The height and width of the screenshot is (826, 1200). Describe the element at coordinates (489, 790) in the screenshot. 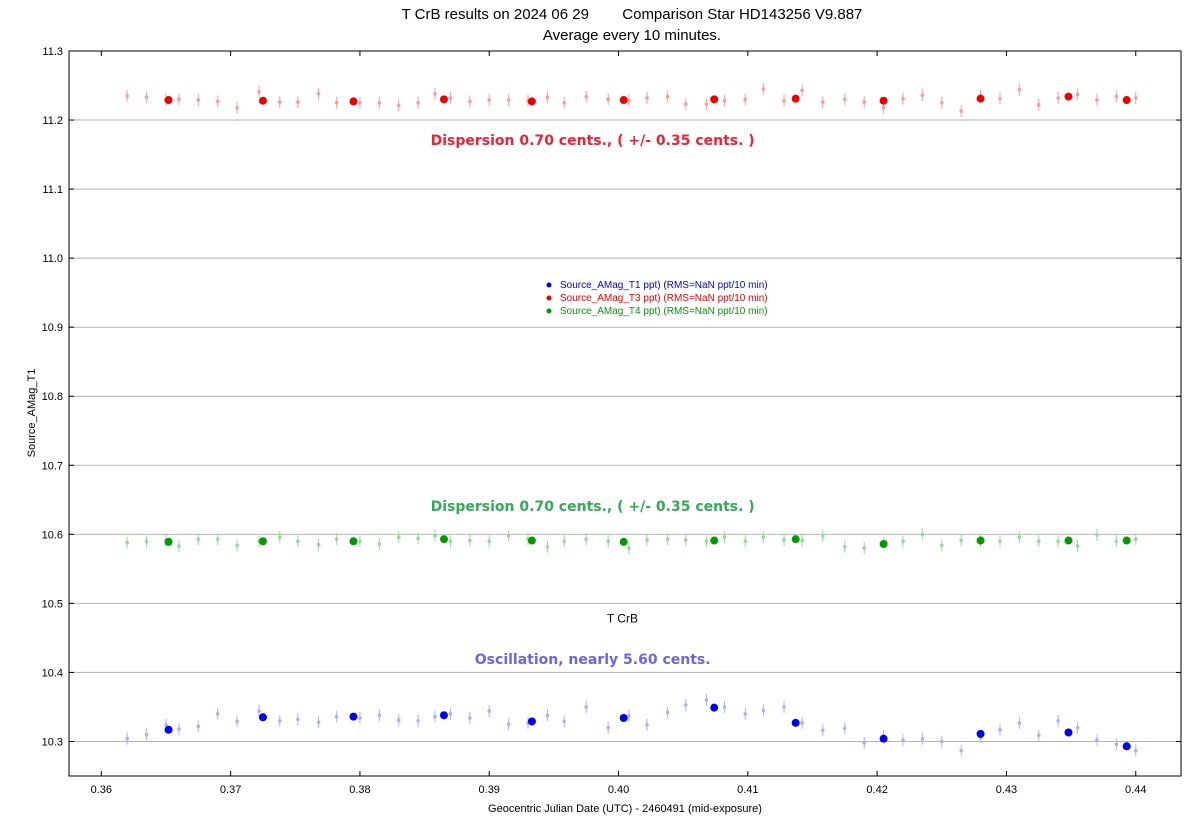

I see `x-tick-label: 0.39` at that location.